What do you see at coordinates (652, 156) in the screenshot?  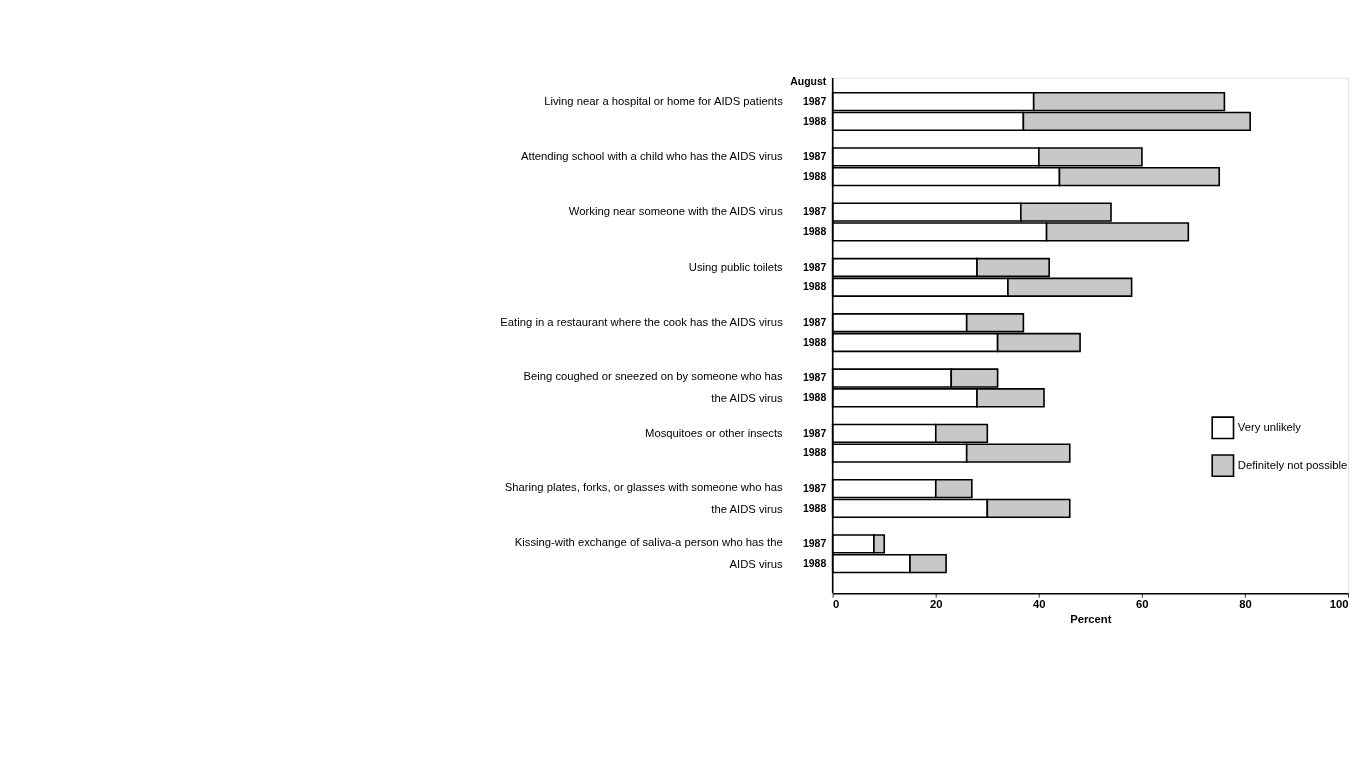 I see `text: Attending school with a child who has the AIDS virus` at bounding box center [652, 156].